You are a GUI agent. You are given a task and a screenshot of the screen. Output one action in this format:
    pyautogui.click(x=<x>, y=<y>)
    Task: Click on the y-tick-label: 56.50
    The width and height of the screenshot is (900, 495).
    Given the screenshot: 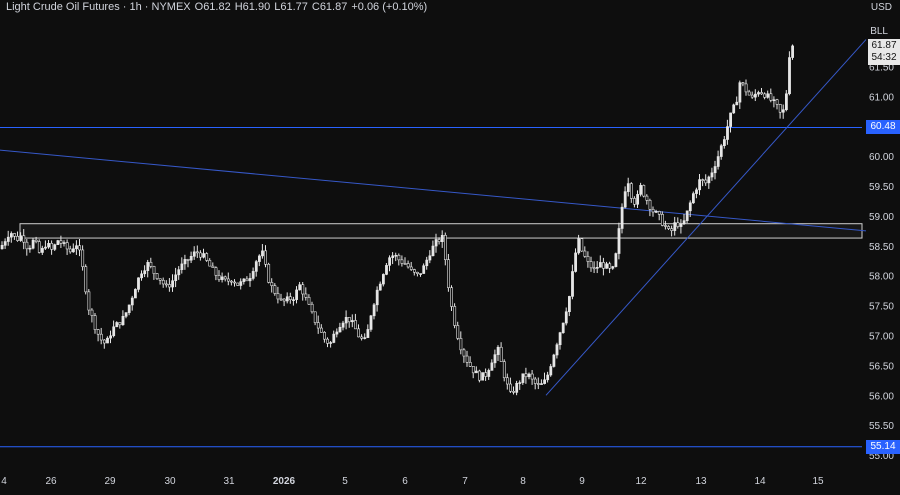 What is the action you would take?
    pyautogui.click(x=881, y=366)
    